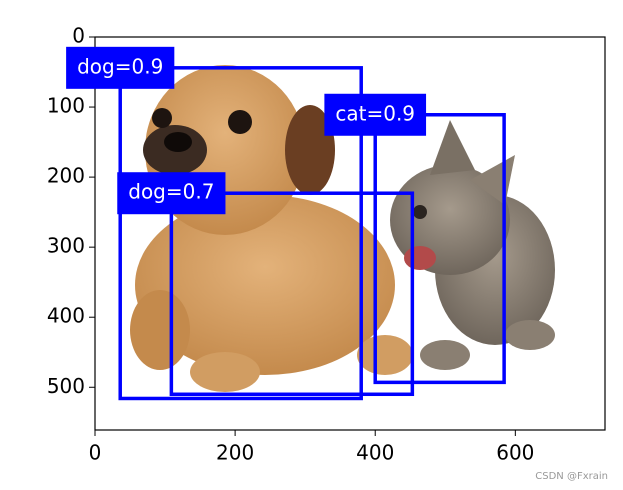 The width and height of the screenshot is (623, 490). What do you see at coordinates (571, 476) in the screenshot?
I see `watermark: CSDN @Fxrain` at bounding box center [571, 476].